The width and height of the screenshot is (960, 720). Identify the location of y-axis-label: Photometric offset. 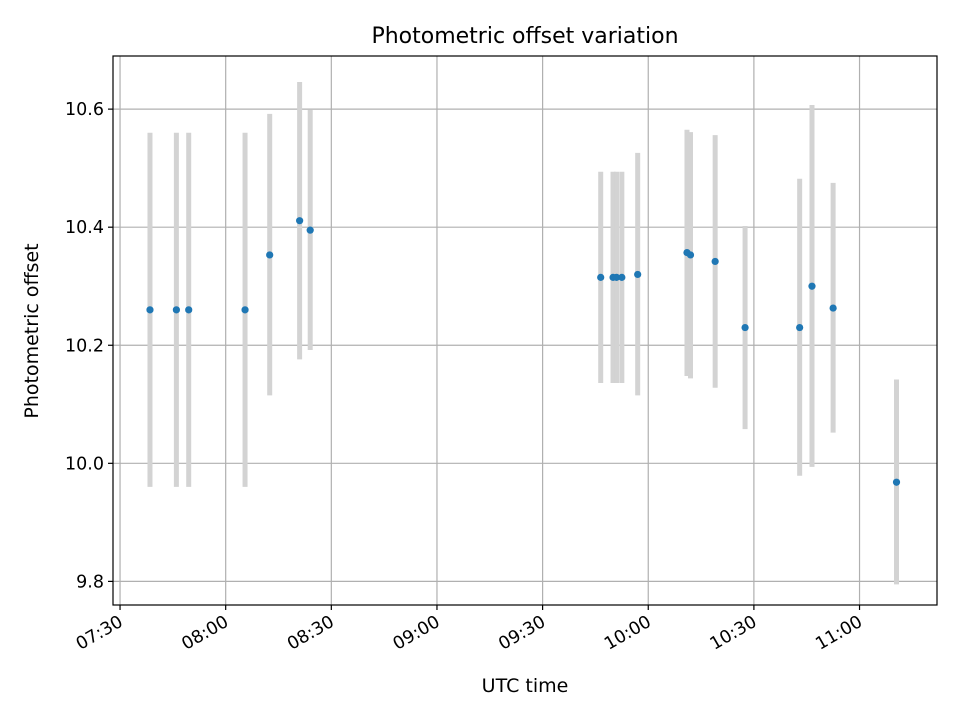
(32, 330).